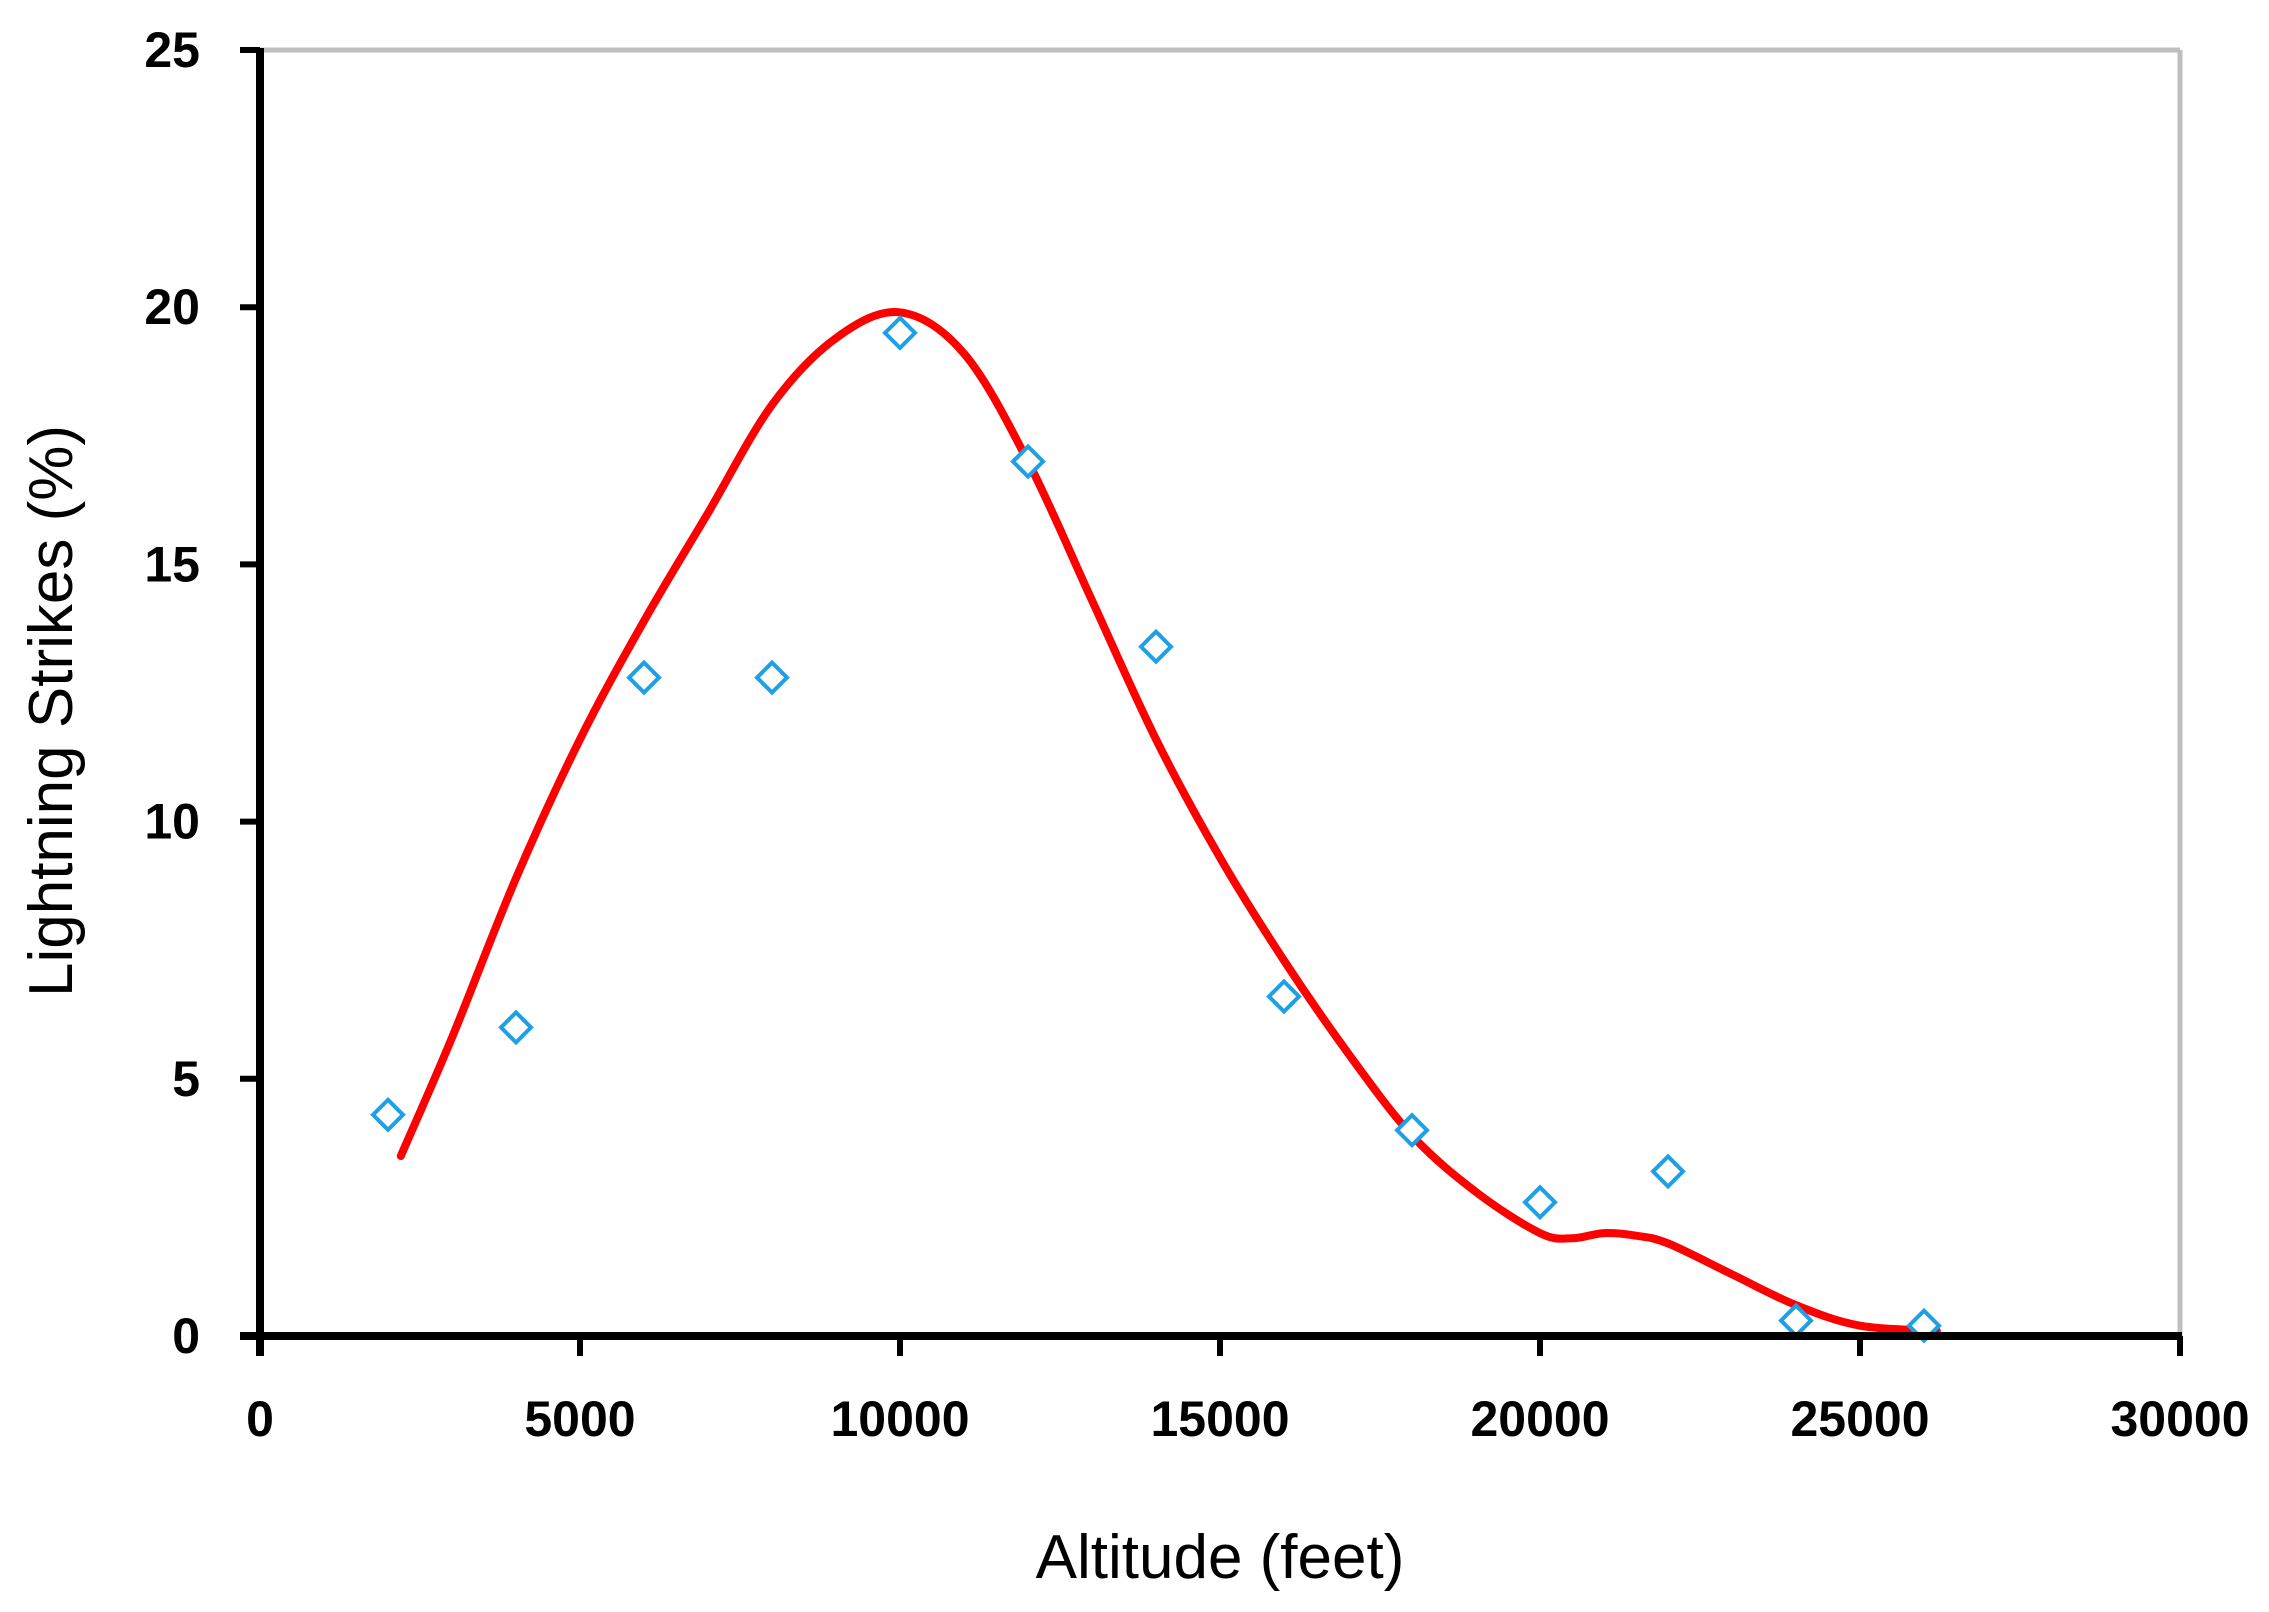 Image resolution: width=2269 pixels, height=1612 pixels. What do you see at coordinates (186, 1079) in the screenshot?
I see `y-tick-label: 5` at bounding box center [186, 1079].